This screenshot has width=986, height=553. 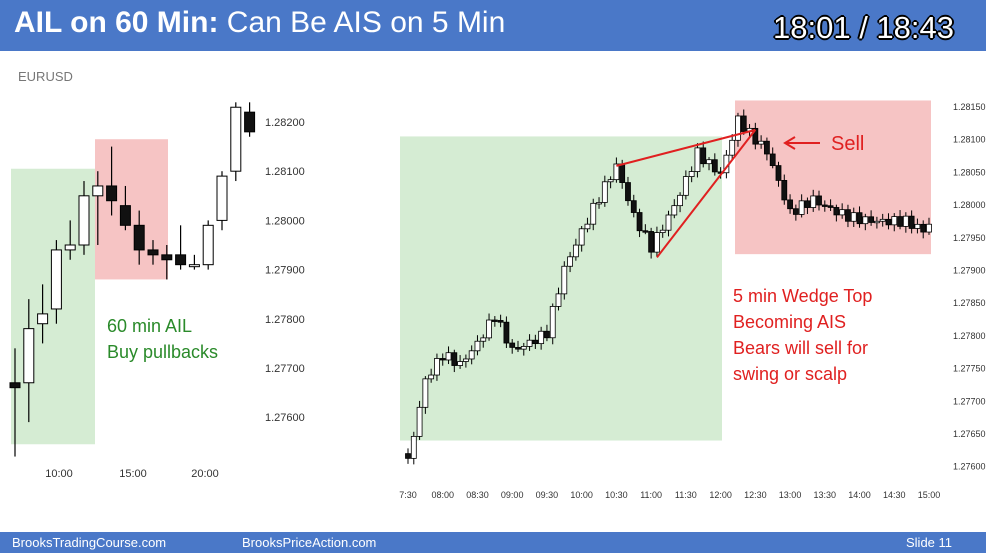 What do you see at coordinates (547, 495) in the screenshot?
I see `x-tick-label: 09:30` at bounding box center [547, 495].